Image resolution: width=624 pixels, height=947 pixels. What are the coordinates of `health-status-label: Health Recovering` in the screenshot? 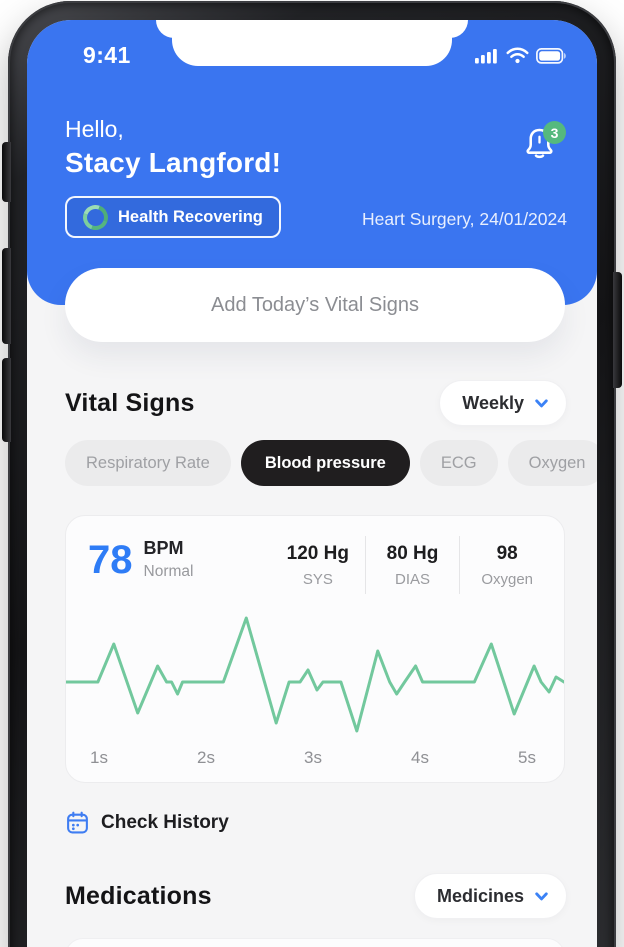 It's located at (190, 216).